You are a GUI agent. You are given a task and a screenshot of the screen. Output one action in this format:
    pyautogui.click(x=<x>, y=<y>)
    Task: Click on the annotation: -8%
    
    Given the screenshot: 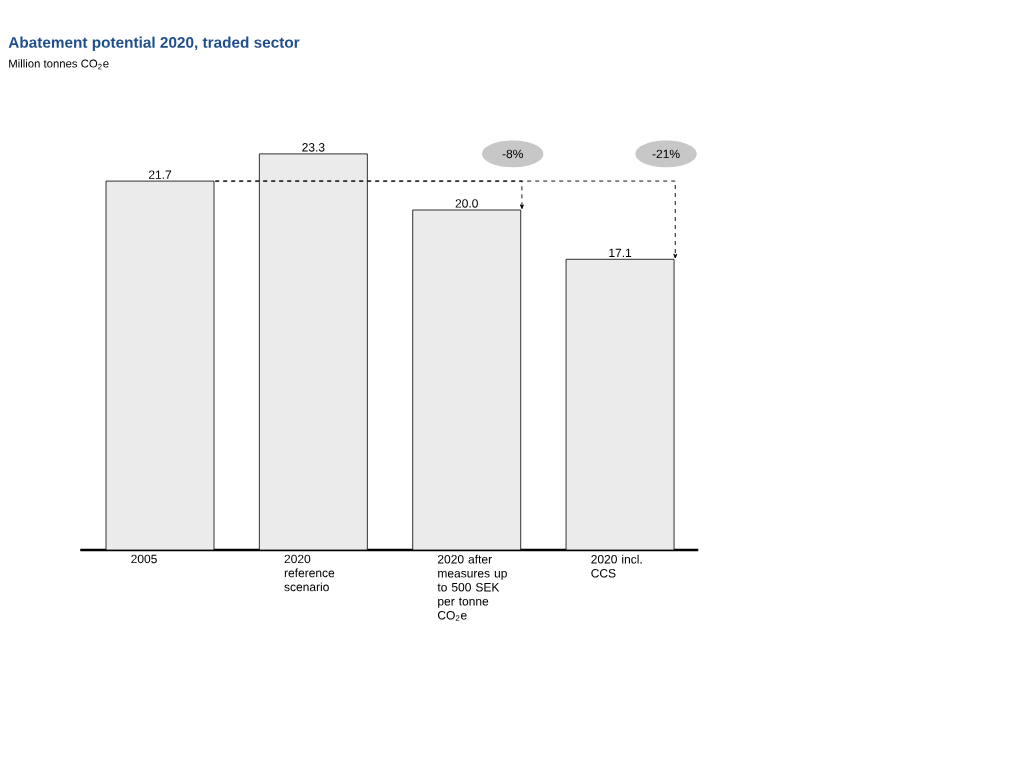 What is the action you would take?
    pyautogui.click(x=512, y=154)
    